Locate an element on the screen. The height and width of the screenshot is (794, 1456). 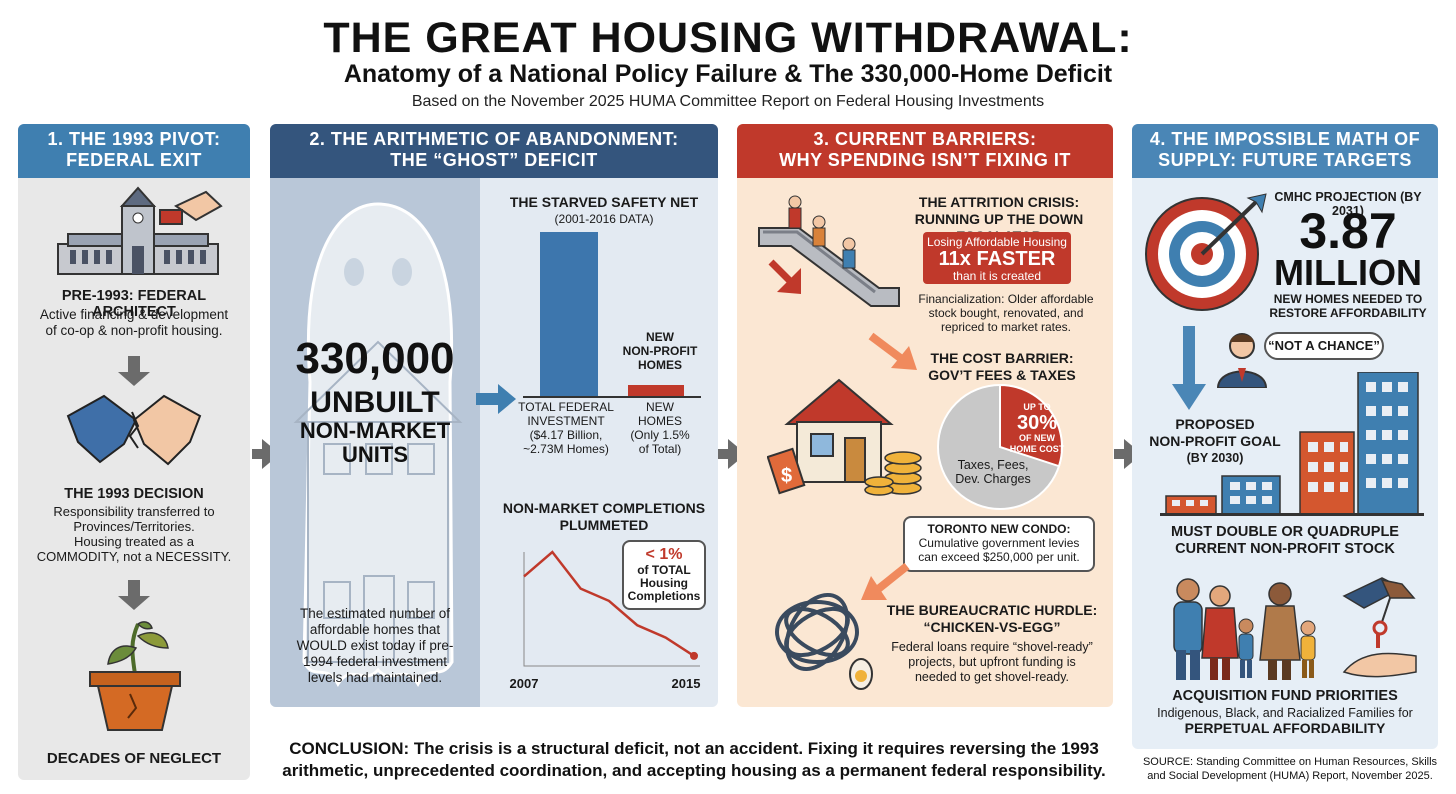
pie-label-line2: Dev. Charges is located at coordinates (993, 479).